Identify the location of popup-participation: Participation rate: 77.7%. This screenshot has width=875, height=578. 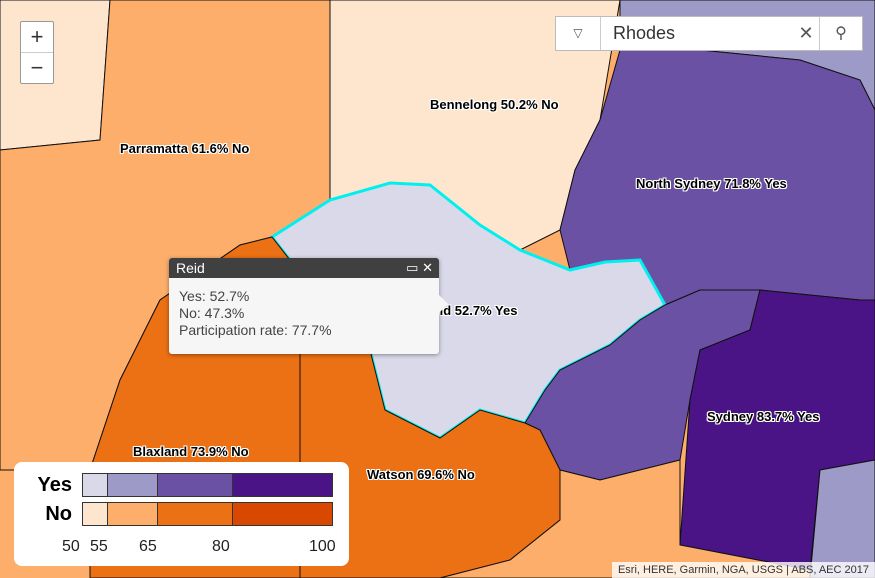
(255, 330).